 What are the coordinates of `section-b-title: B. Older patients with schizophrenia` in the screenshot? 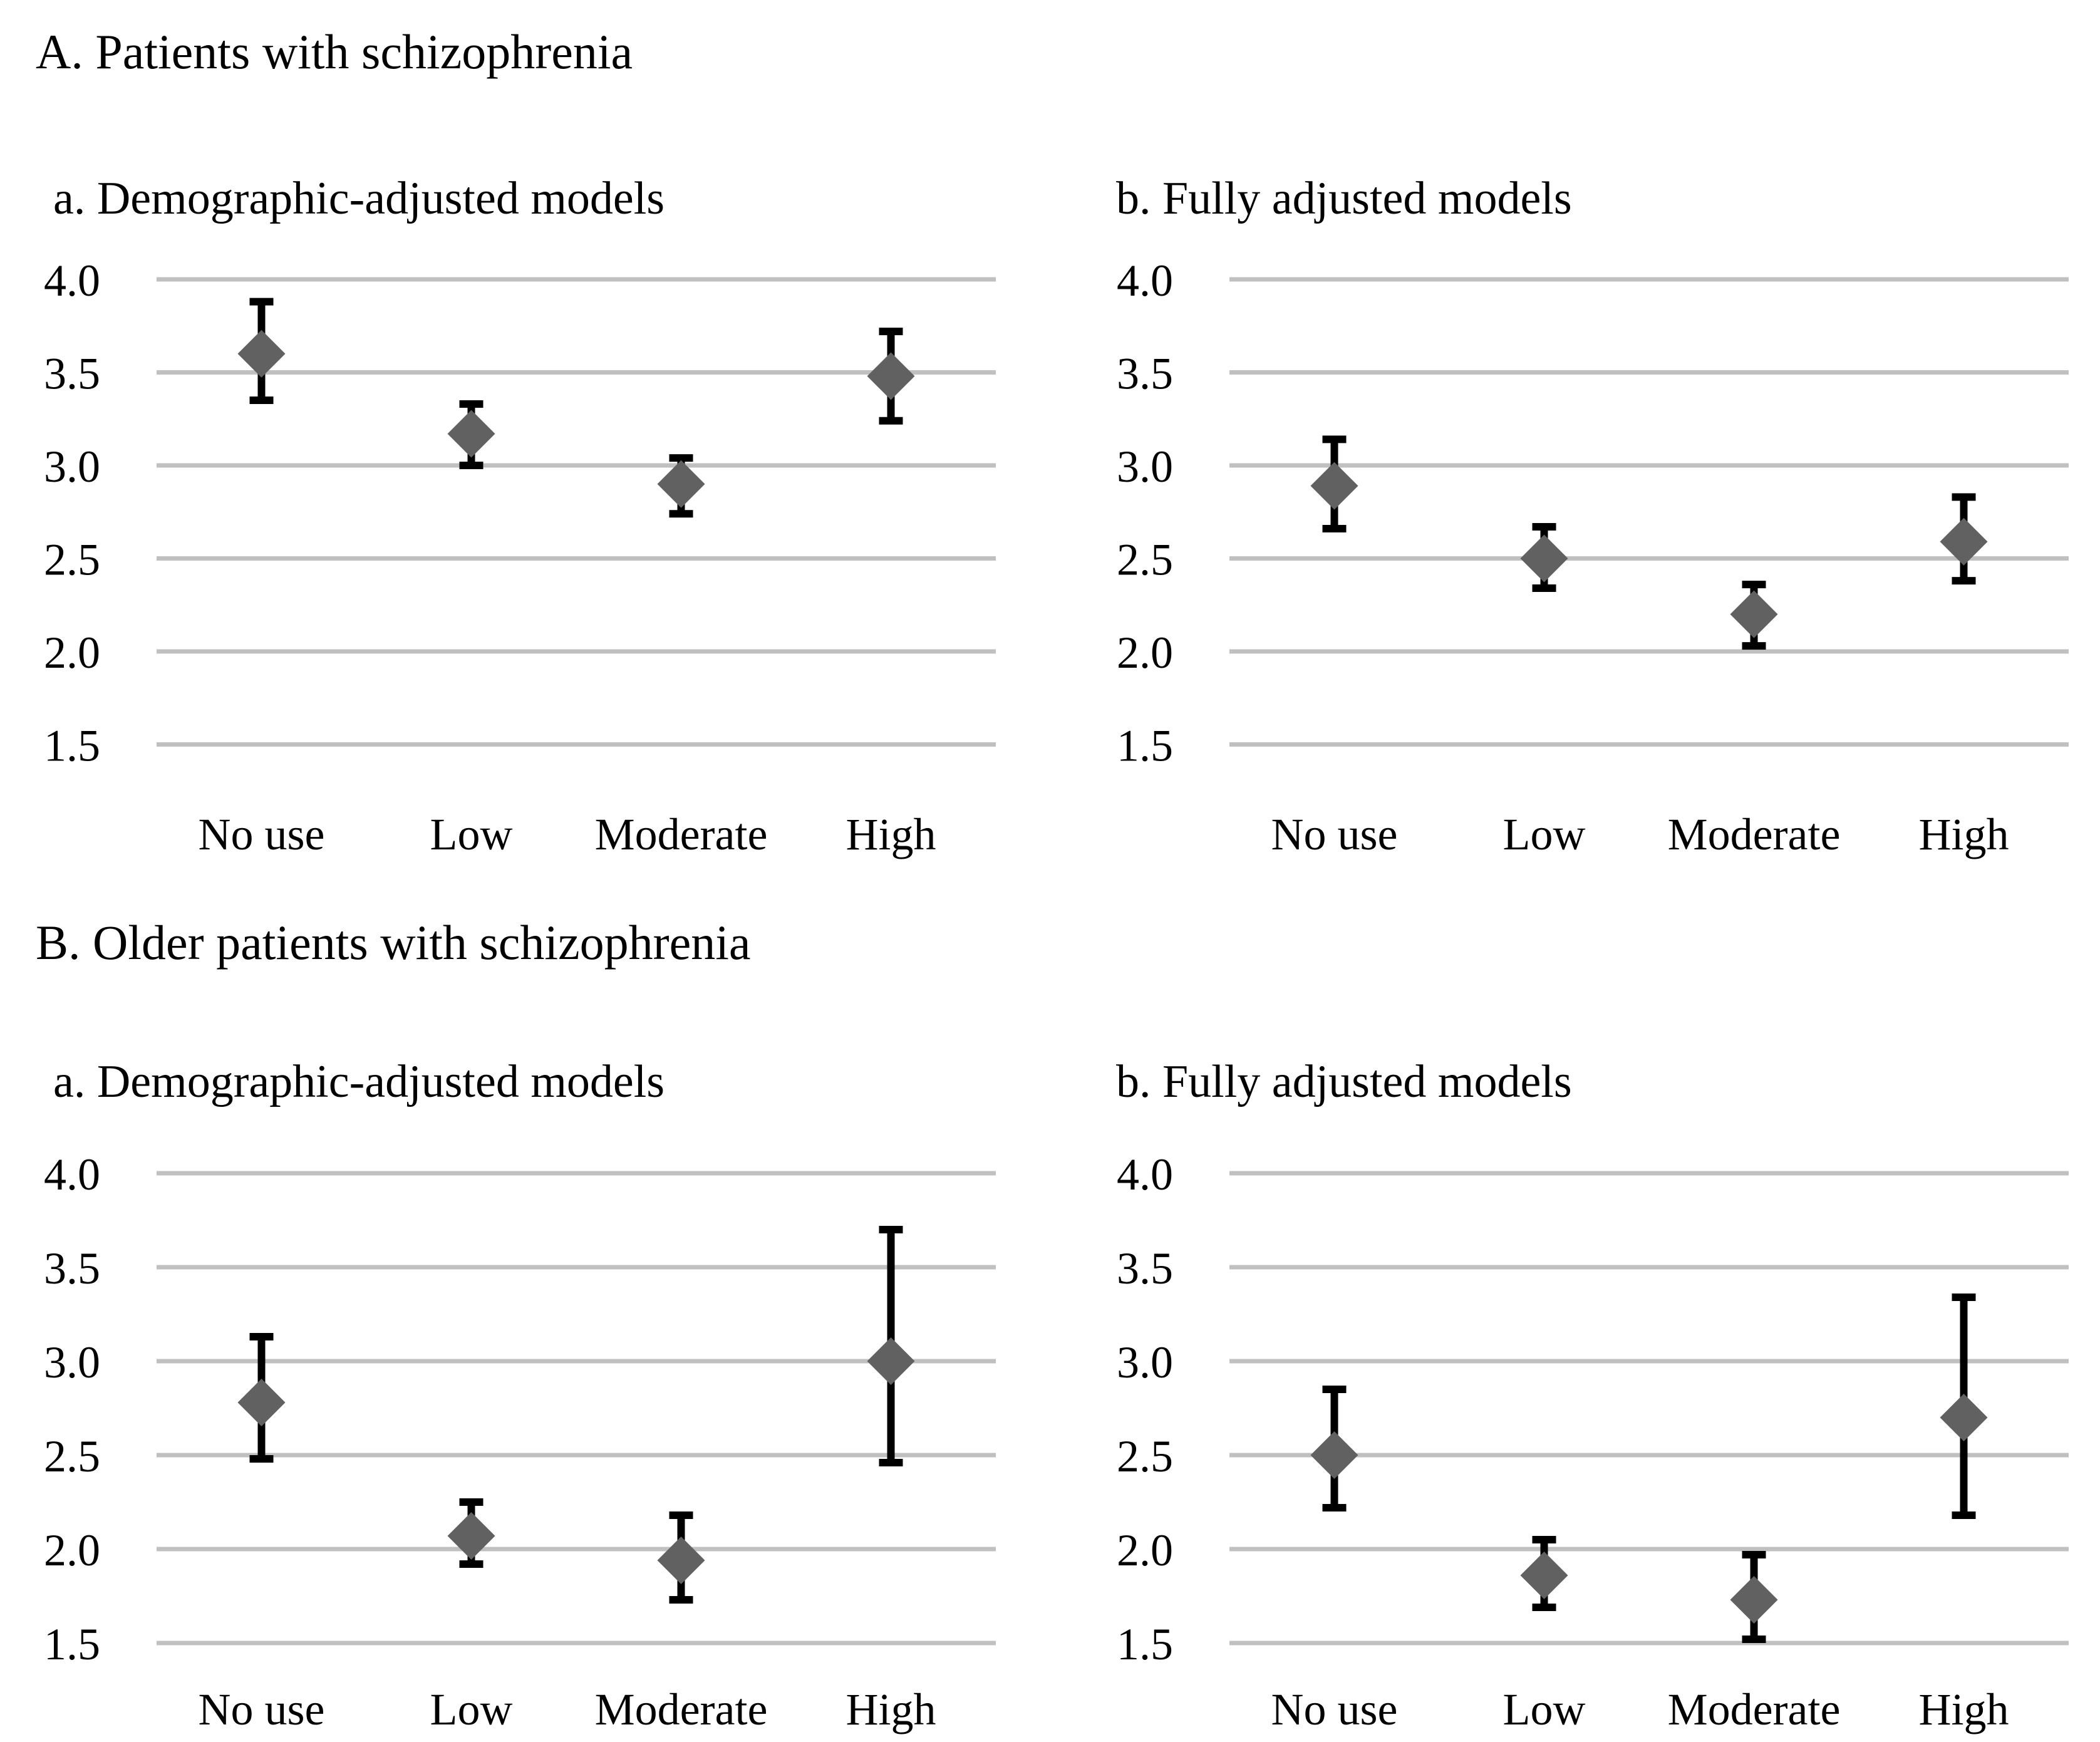 It's located at (393, 942).